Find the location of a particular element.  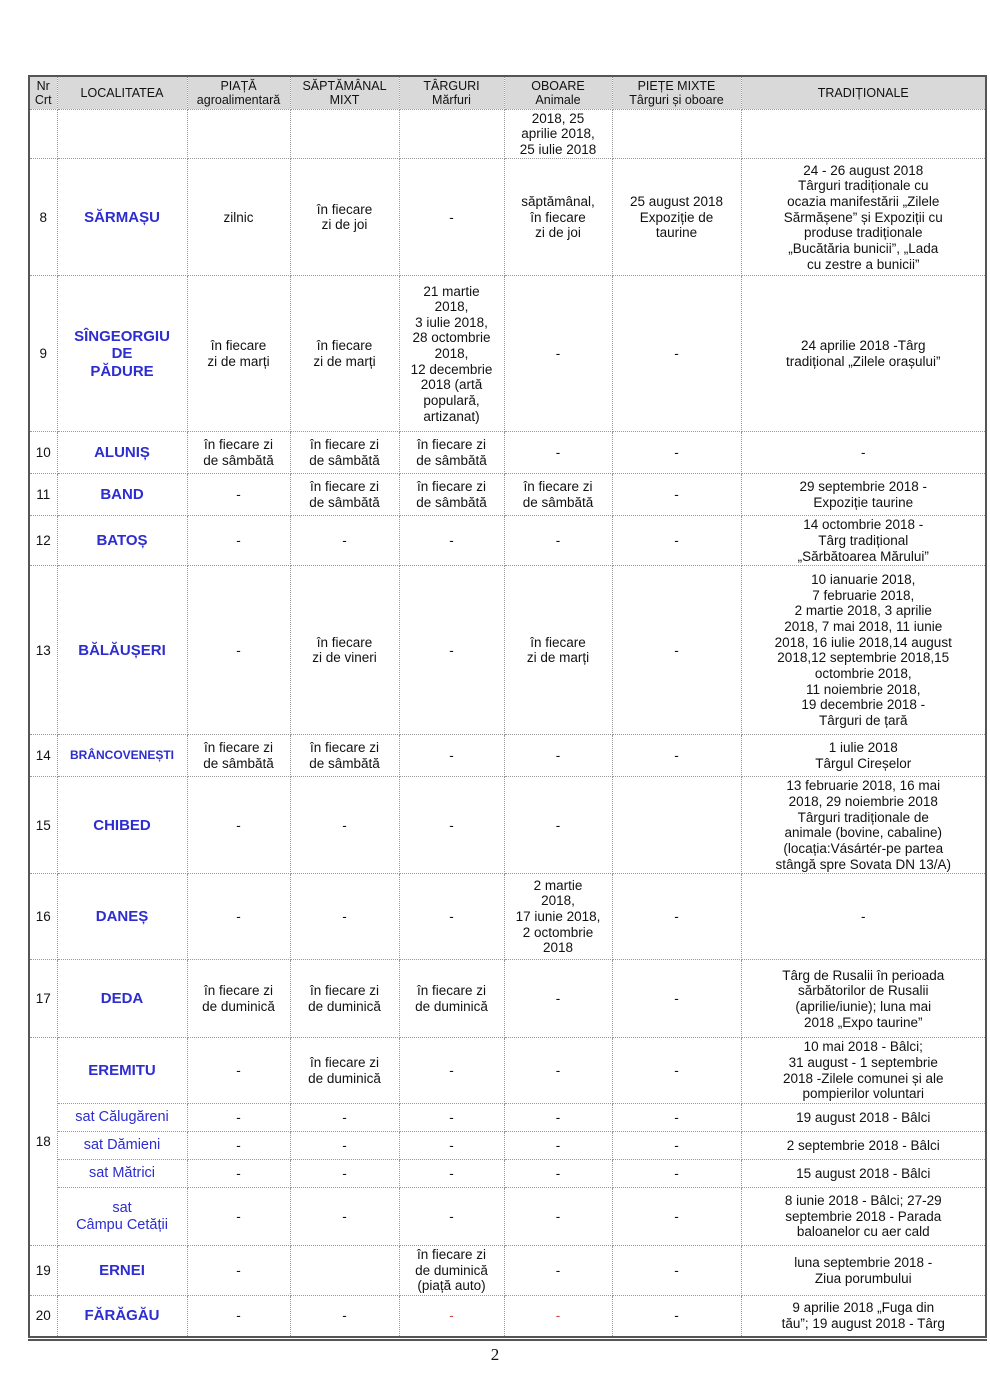

cell-saptamanal: în fiecare zi de vineri is located at coordinates (344, 650).